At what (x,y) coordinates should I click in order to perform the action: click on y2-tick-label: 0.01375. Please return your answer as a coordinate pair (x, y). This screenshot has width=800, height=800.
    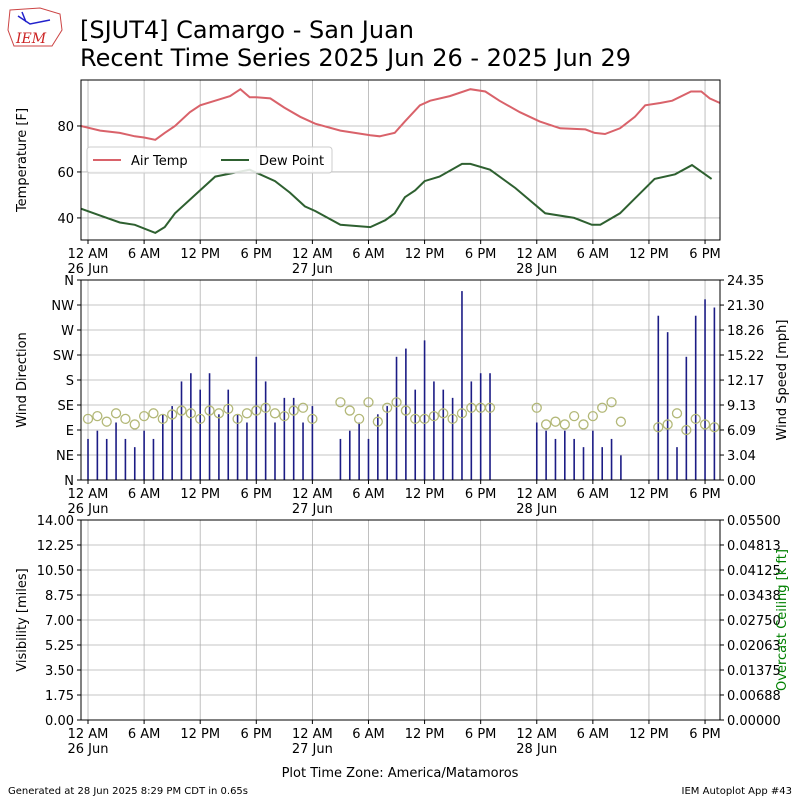
    Looking at the image, I should click on (754, 671).